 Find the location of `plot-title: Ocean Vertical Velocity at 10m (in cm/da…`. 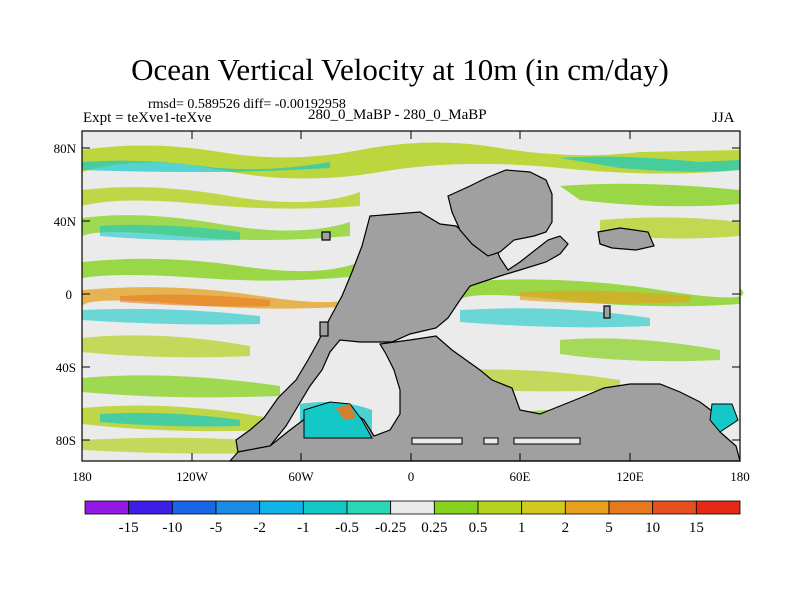

plot-title: Ocean Vertical Velocity at 10m (in cm/da… is located at coordinates (400, 69).